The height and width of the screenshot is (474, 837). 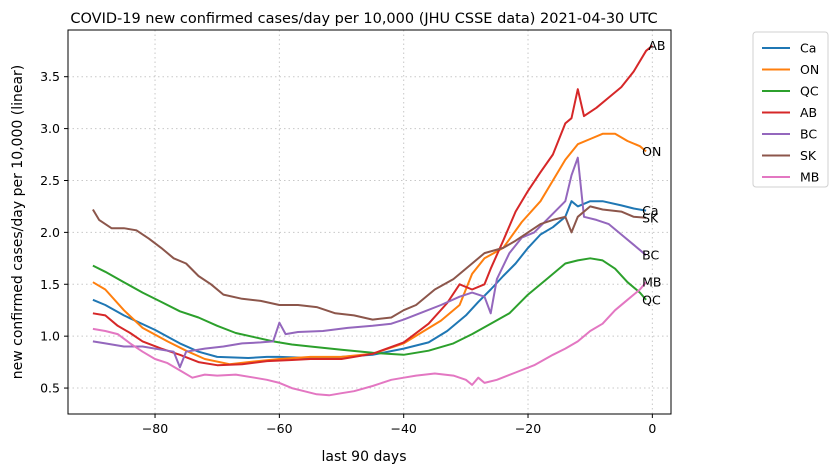 What do you see at coordinates (651, 299) in the screenshot?
I see `end-label-qc: QC` at bounding box center [651, 299].